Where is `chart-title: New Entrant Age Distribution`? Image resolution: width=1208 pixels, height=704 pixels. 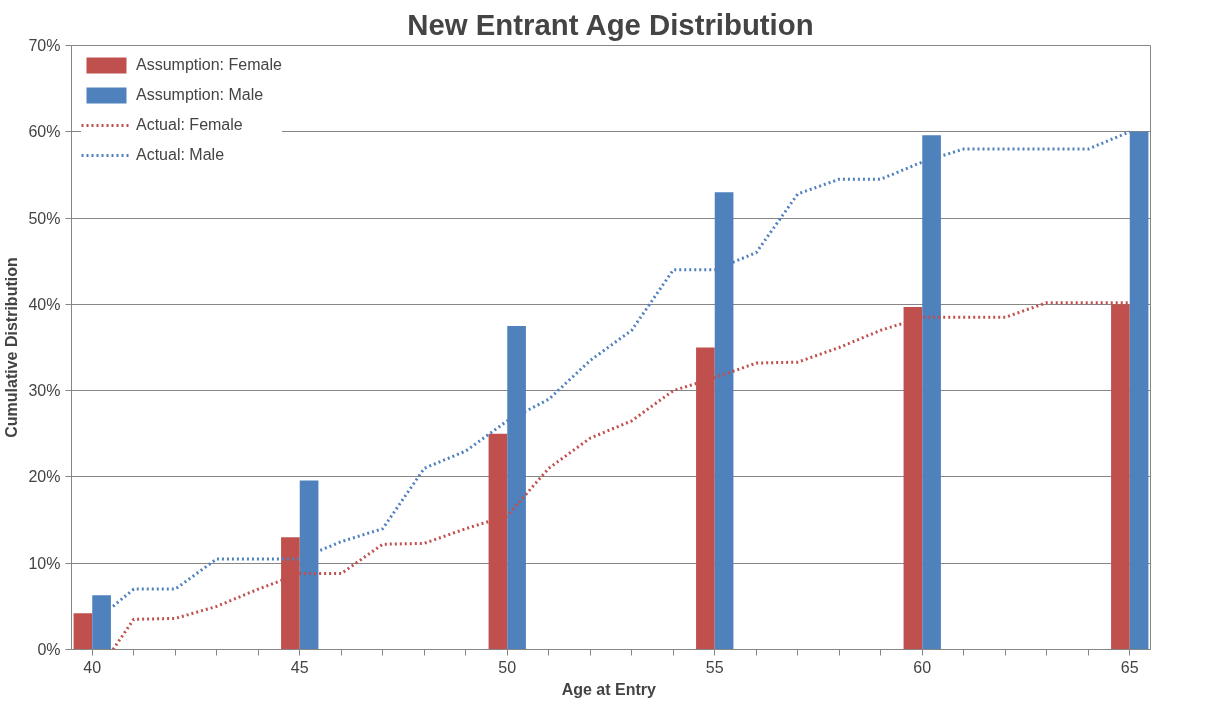 chart-title: New Entrant Age Distribution is located at coordinates (610, 24).